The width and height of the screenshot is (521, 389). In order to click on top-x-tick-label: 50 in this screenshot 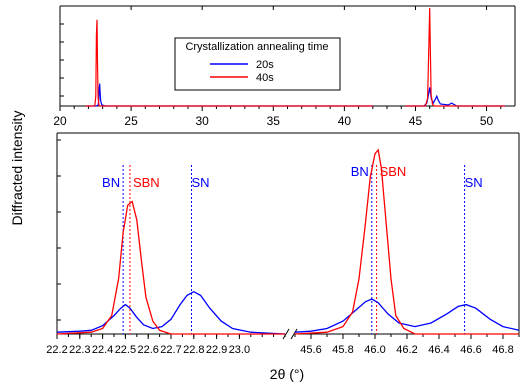, I will do `click(487, 121)`.